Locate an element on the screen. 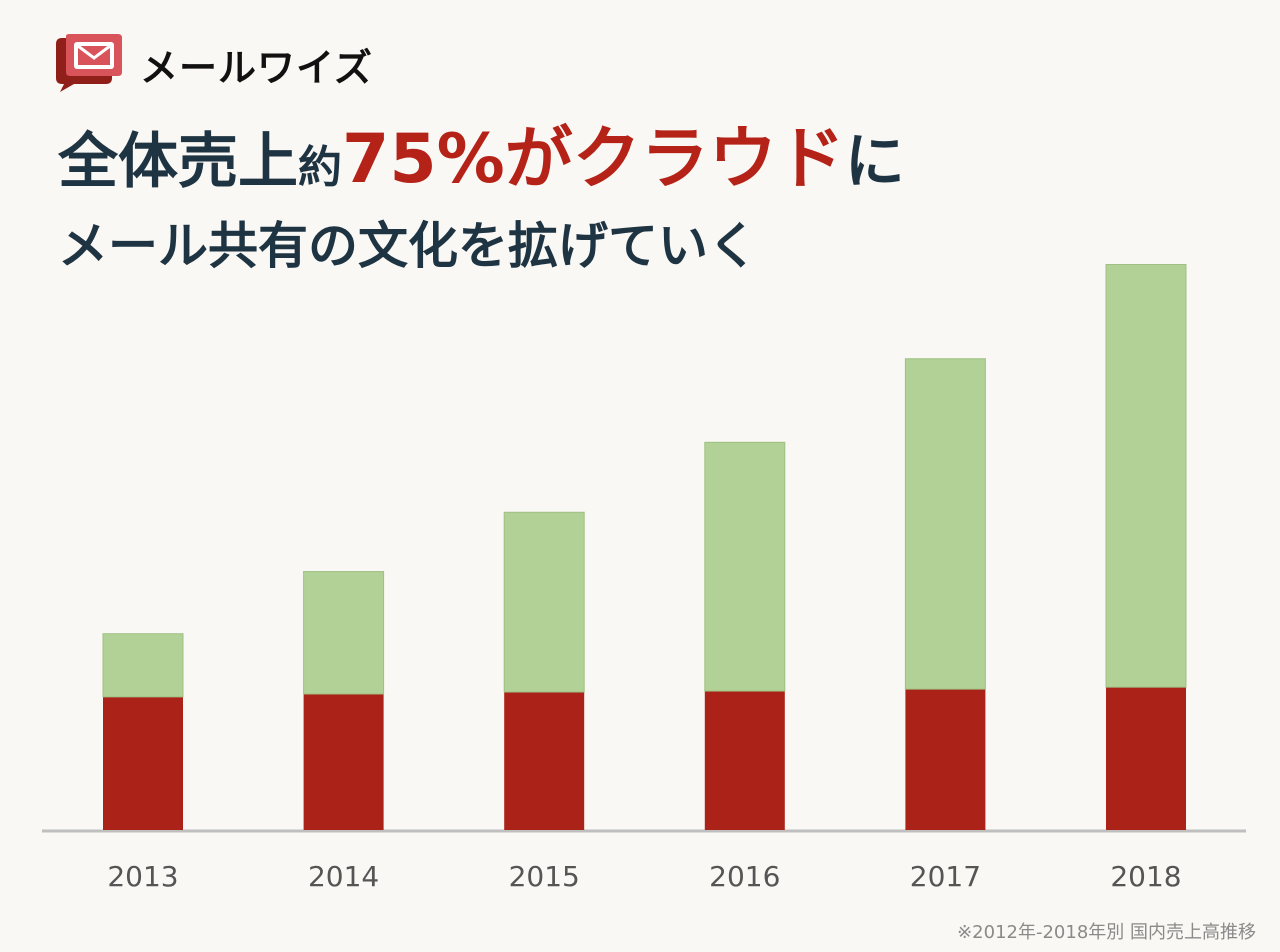  brand-logo: メールワイズ is located at coordinates (212, 64).